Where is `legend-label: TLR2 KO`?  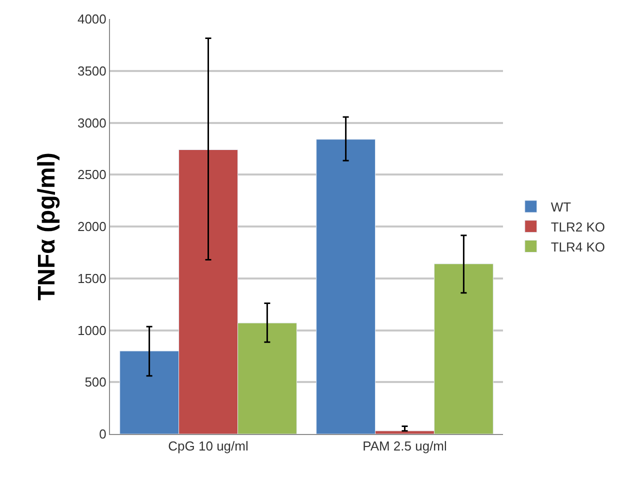 legend-label: TLR2 KO is located at coordinates (578, 226).